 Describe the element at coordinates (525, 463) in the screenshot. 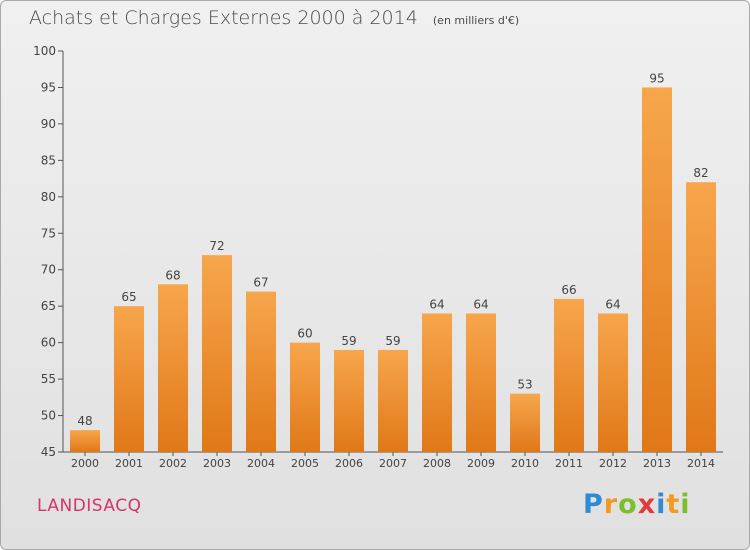

I see `x-tick-label-2010: 2010` at that location.